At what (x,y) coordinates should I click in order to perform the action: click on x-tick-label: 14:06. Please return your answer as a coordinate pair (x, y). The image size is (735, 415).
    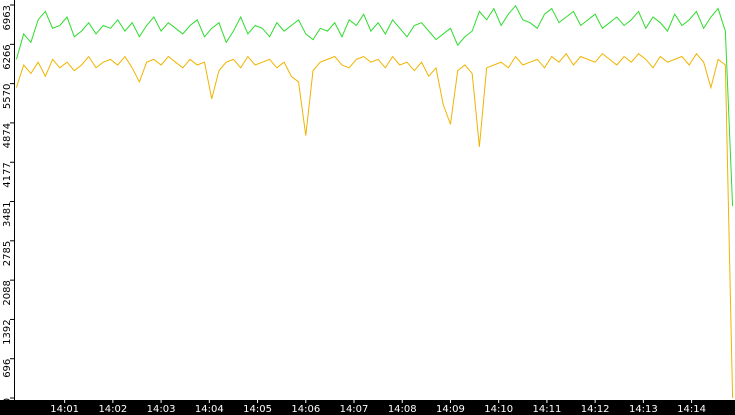
    Looking at the image, I should click on (305, 409).